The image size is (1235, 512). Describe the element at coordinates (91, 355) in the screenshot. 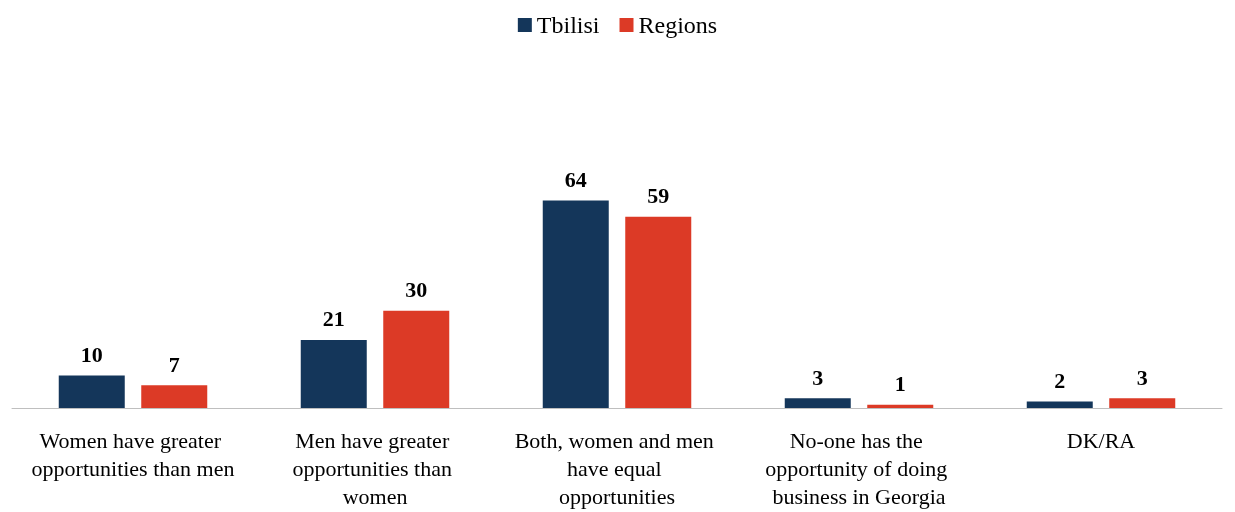

I see `data-label: 10` at that location.